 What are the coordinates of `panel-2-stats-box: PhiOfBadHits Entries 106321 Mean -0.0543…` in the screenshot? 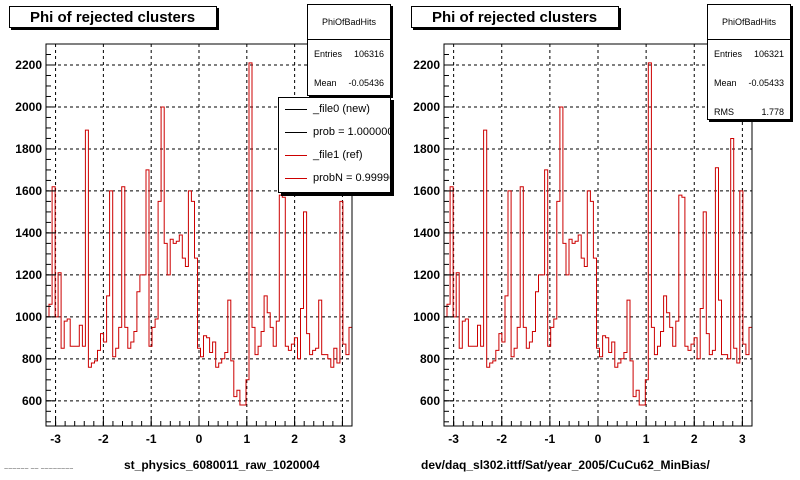 It's located at (749, 62).